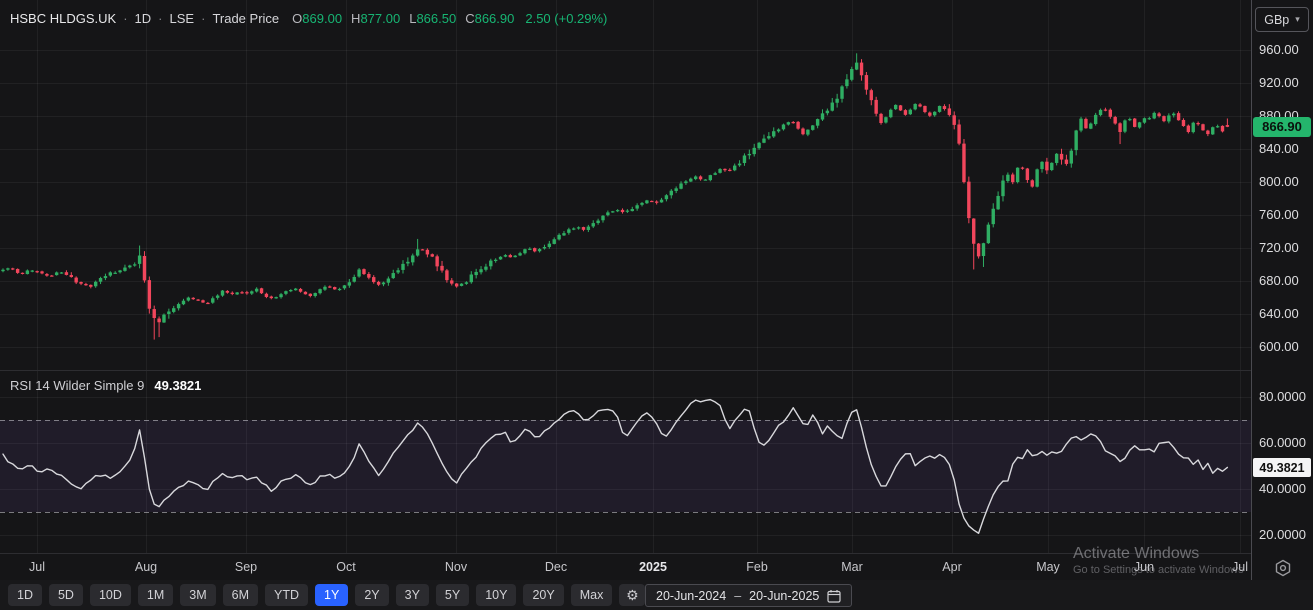  What do you see at coordinates (332, 595) in the screenshot?
I see `range-button-1y: 1Y` at bounding box center [332, 595].